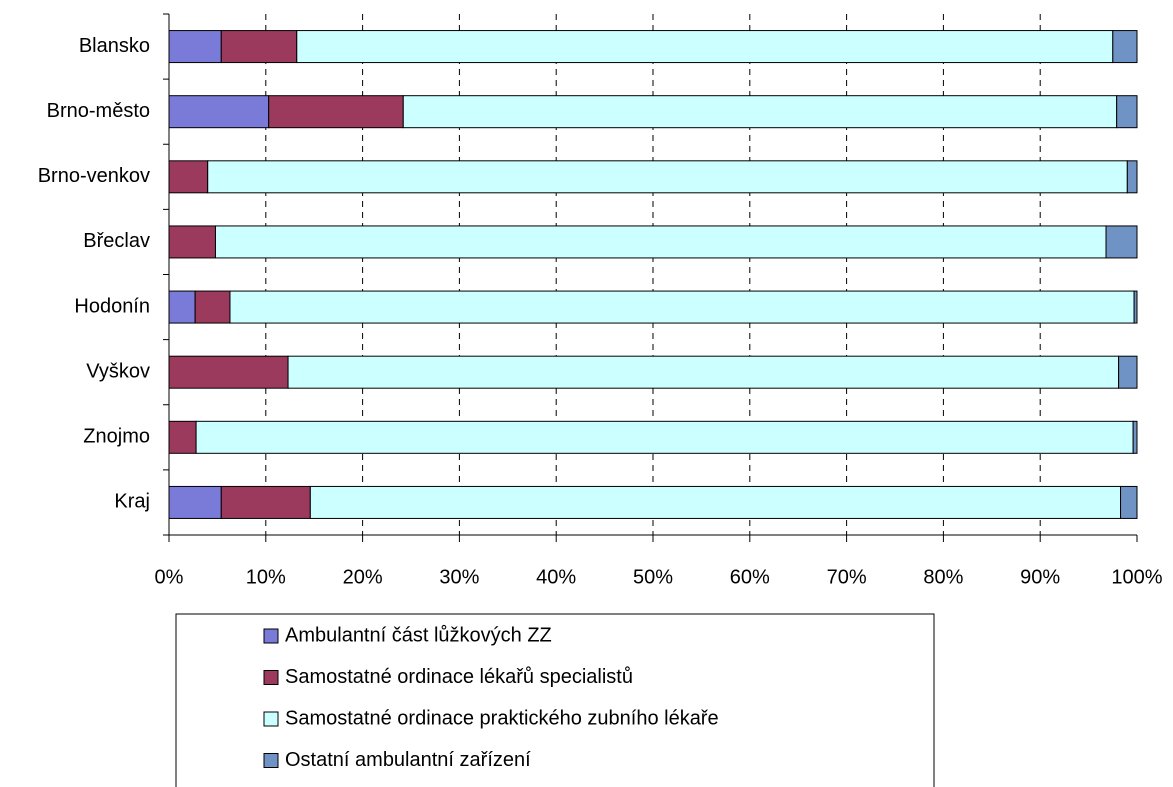  I want to click on x-tick-label: 100%, so click(1136, 577).